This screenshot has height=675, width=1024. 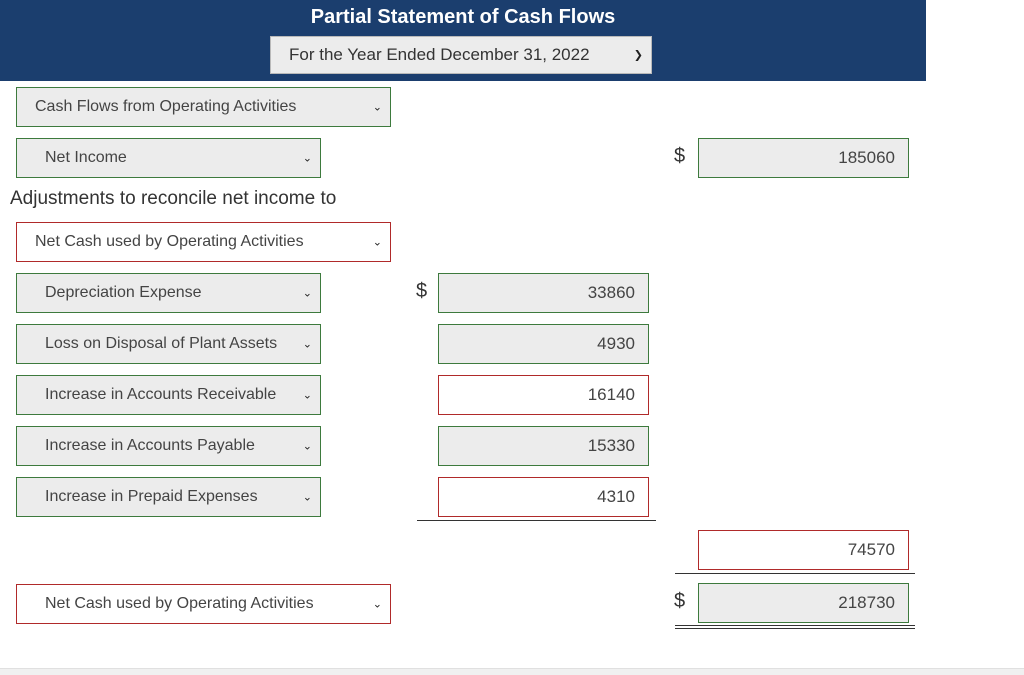 I want to click on adjustment-label: Increase in Accounts Receivable, so click(x=161, y=394).